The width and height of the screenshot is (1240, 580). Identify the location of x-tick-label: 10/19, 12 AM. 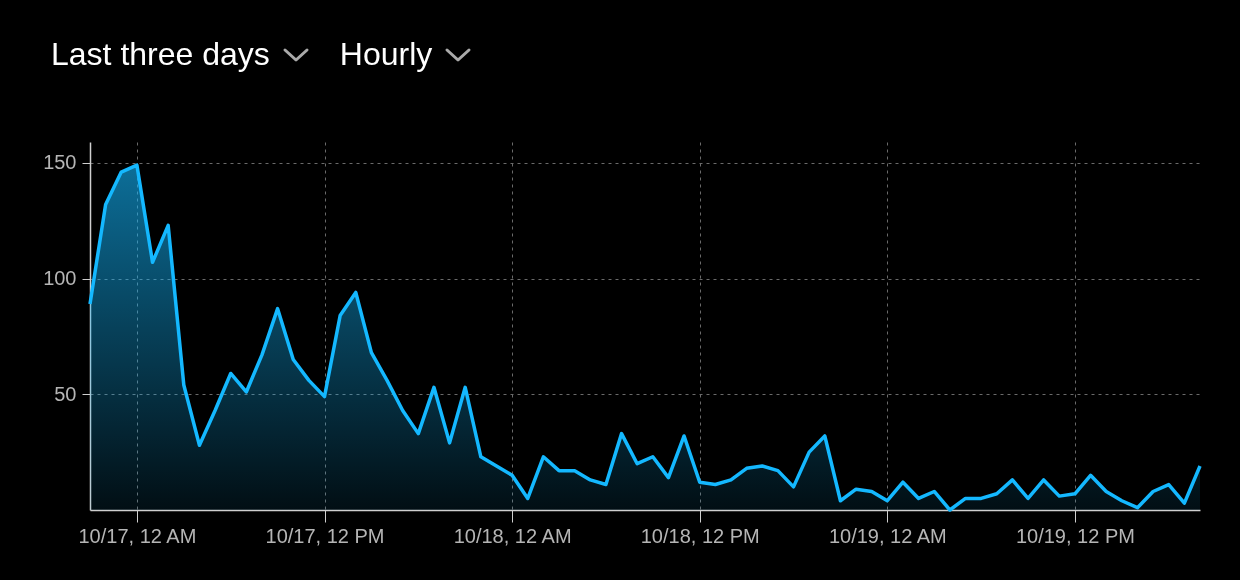
(887, 535).